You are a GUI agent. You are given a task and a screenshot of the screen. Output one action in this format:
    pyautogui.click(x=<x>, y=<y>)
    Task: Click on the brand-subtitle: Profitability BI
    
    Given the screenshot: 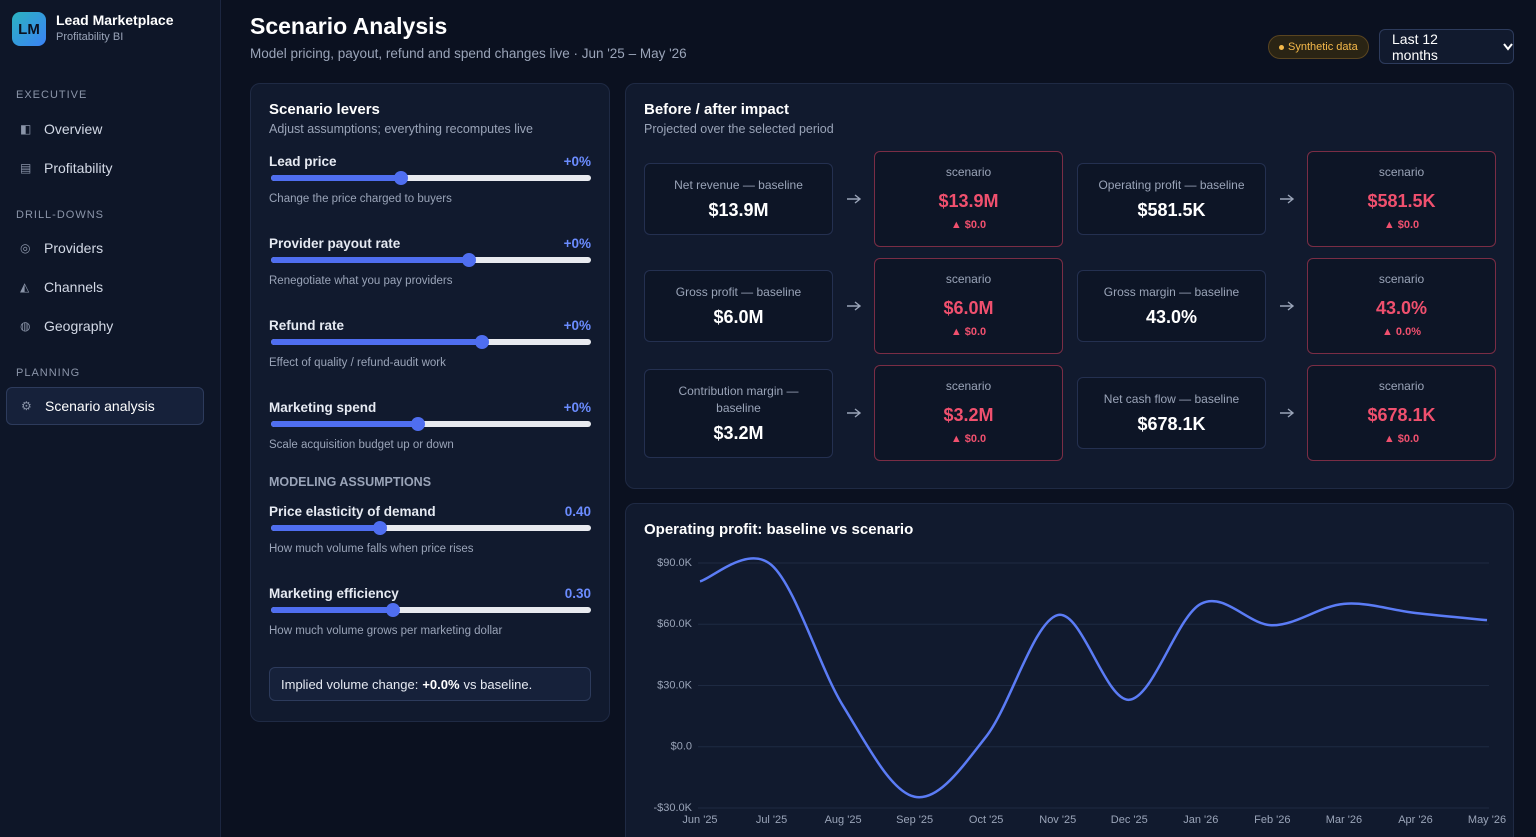 What is the action you would take?
    pyautogui.click(x=90, y=37)
    